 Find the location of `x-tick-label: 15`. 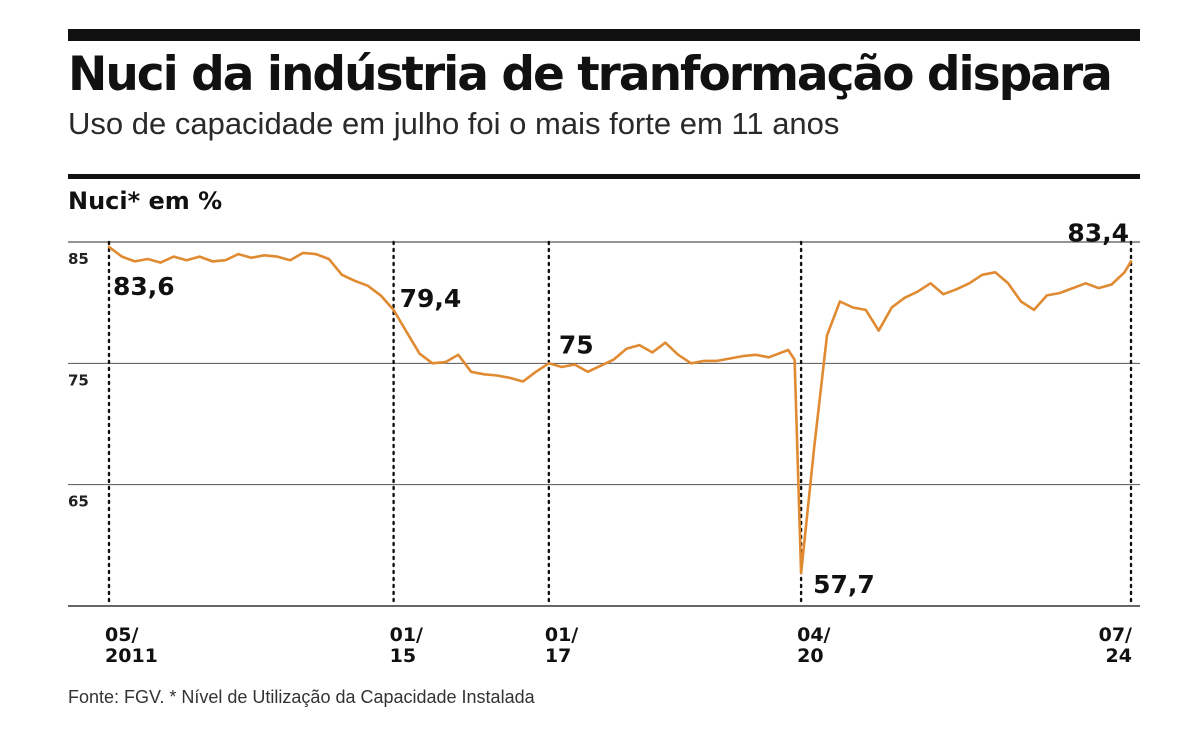

x-tick-label: 15 is located at coordinates (403, 656).